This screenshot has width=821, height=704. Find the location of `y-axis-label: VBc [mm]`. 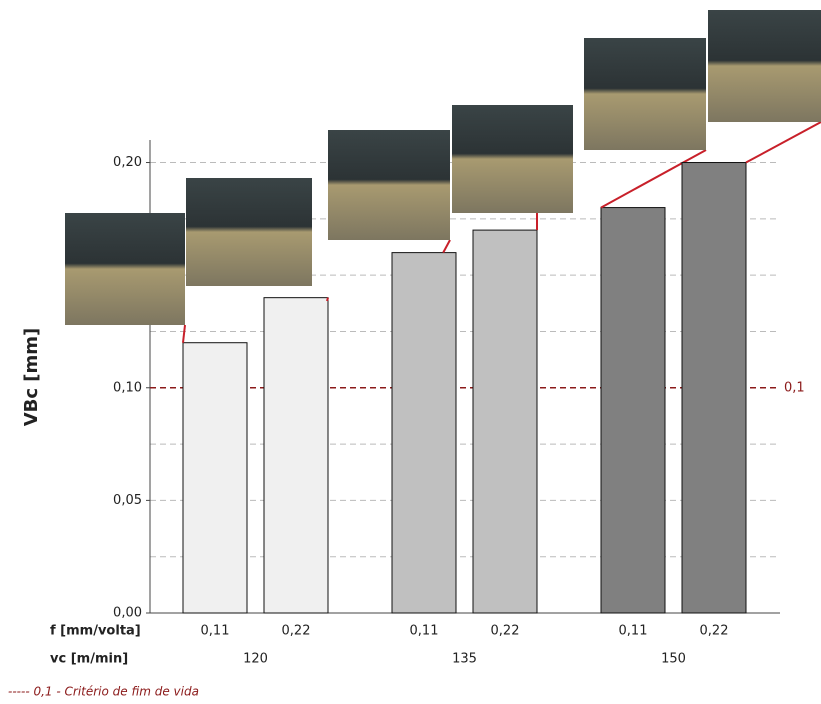

y-axis-label: VBc [mm] is located at coordinates (31, 377).